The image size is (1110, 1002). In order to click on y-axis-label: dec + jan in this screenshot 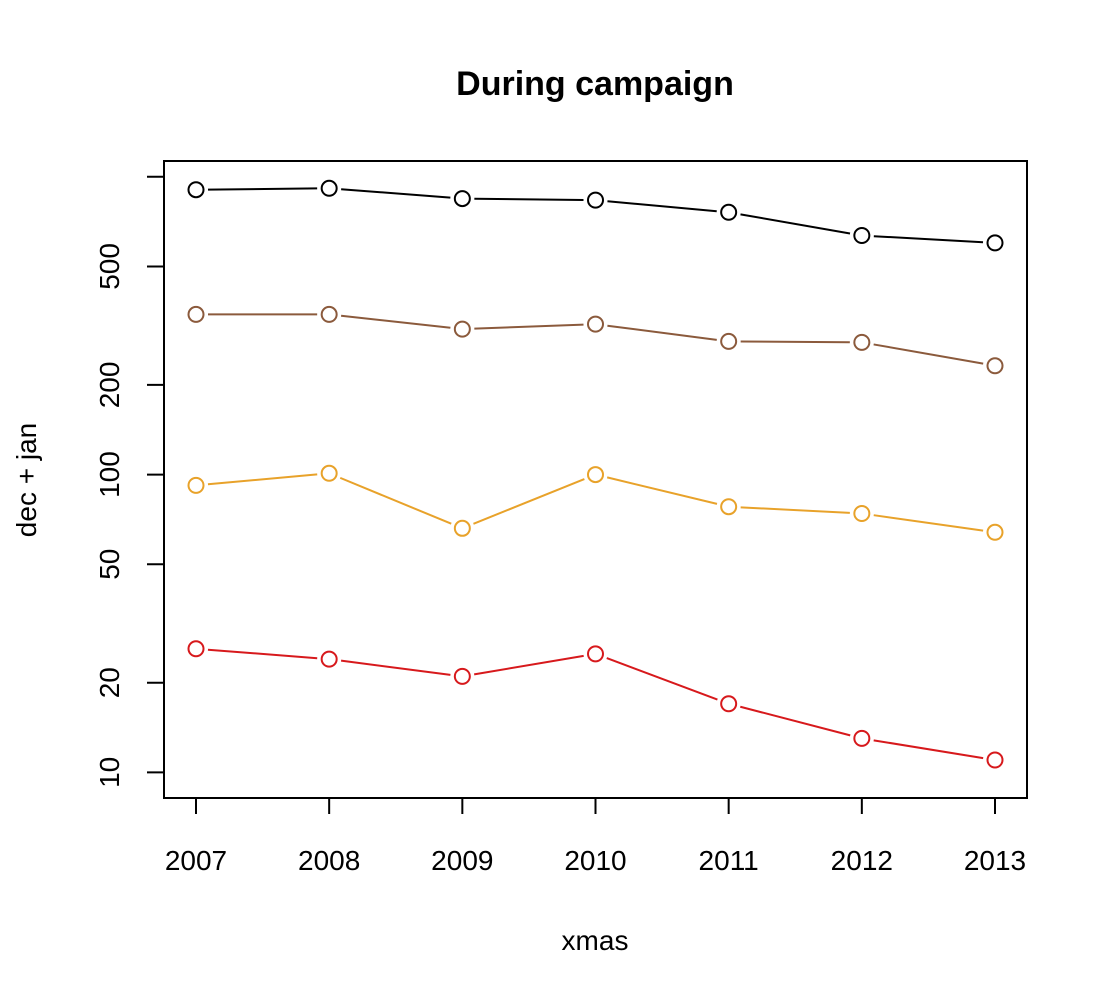, I will do `click(26, 480)`.